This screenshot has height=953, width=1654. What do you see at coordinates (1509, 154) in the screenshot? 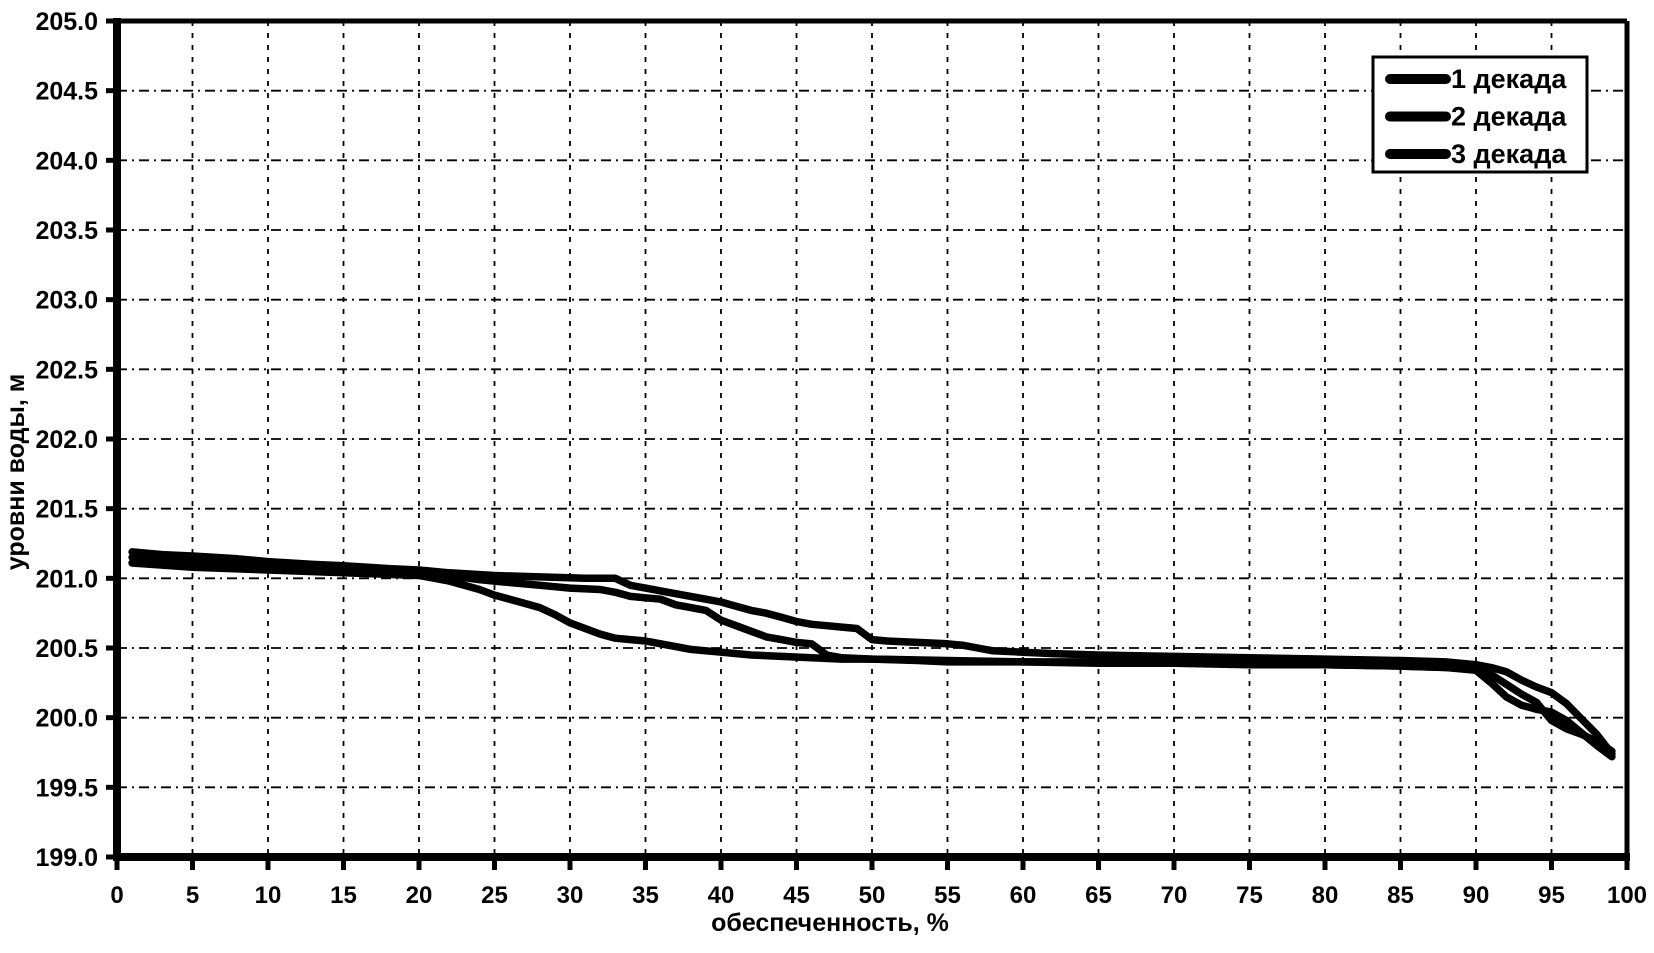
I see `legend-label-3: 3 декада` at bounding box center [1509, 154].